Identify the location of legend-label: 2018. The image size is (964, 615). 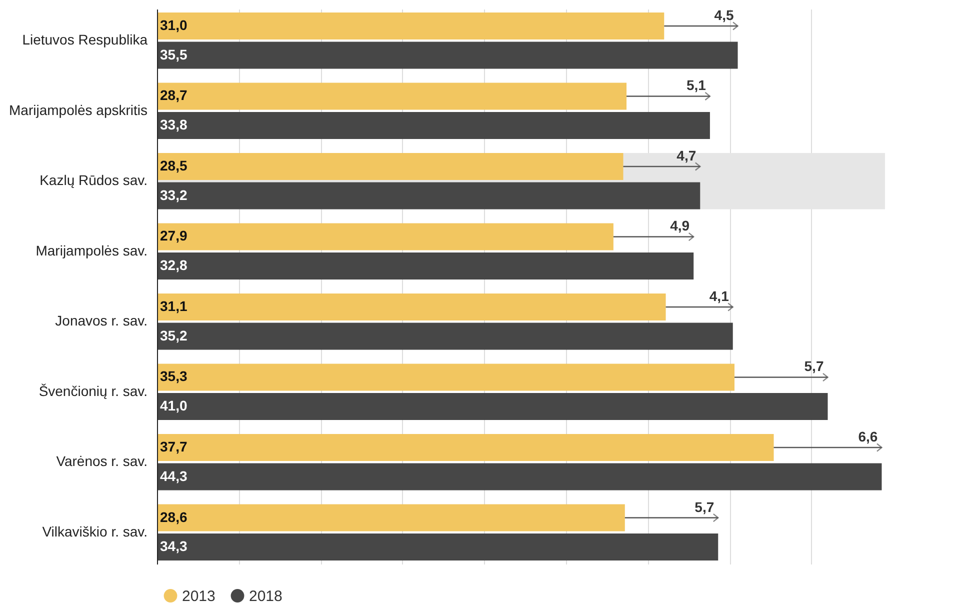
(265, 596).